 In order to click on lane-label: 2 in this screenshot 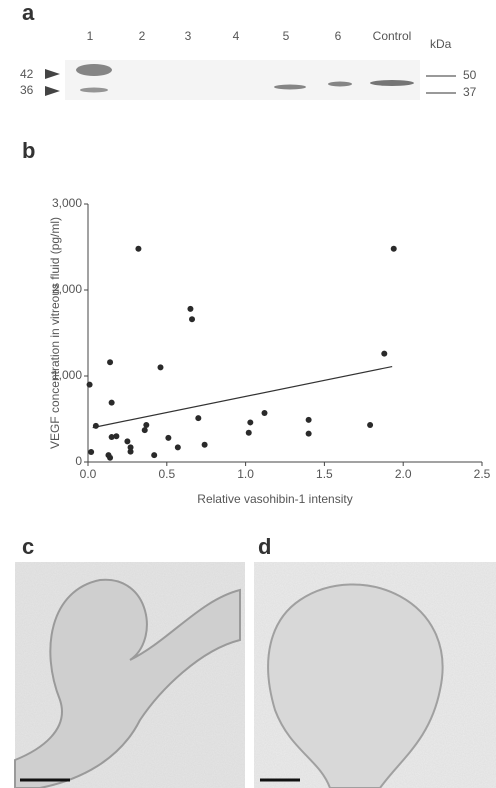, I will do `click(142, 36)`.